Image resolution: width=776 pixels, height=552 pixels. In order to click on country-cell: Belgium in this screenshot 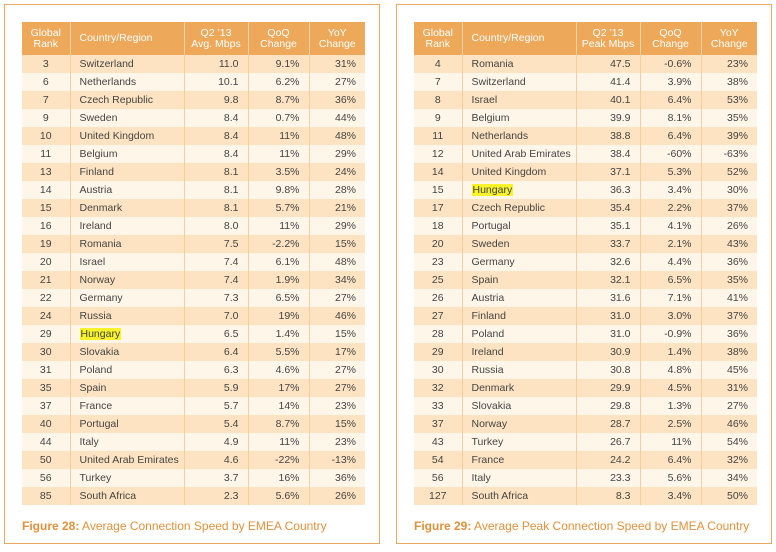, I will do `click(127, 154)`.